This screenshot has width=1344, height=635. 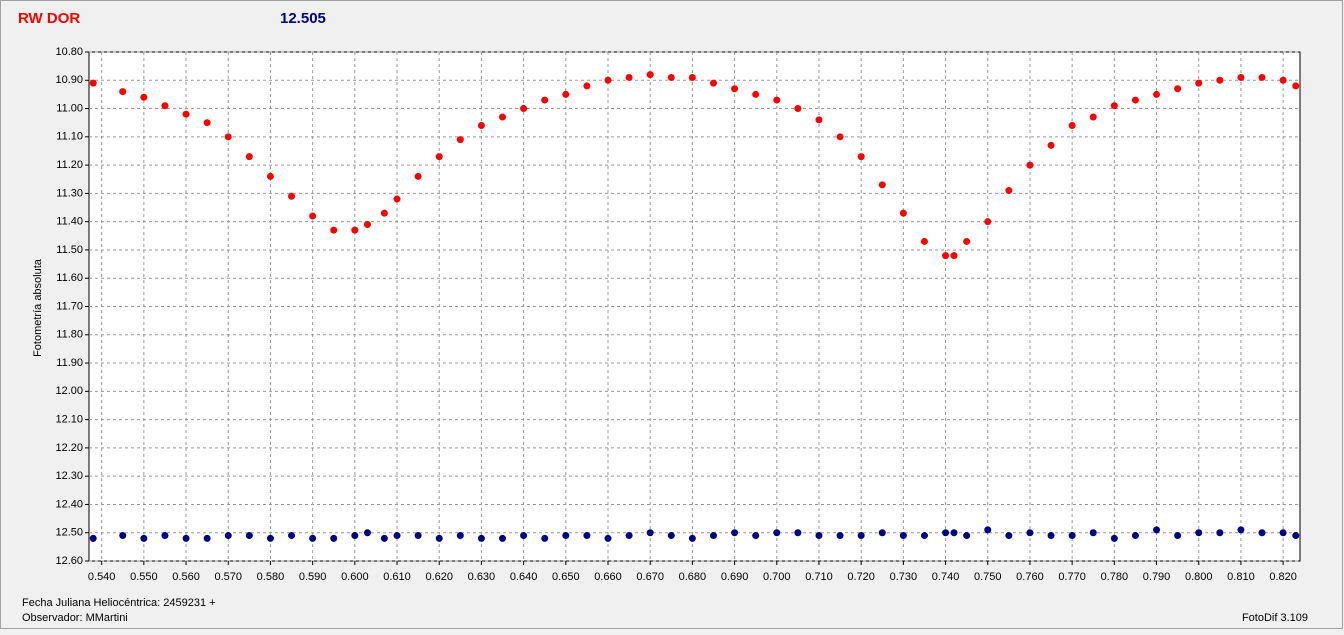 I want to click on footer-date: Fecha Juliana Heliocéntrica: 2459231 +, so click(x=119, y=603).